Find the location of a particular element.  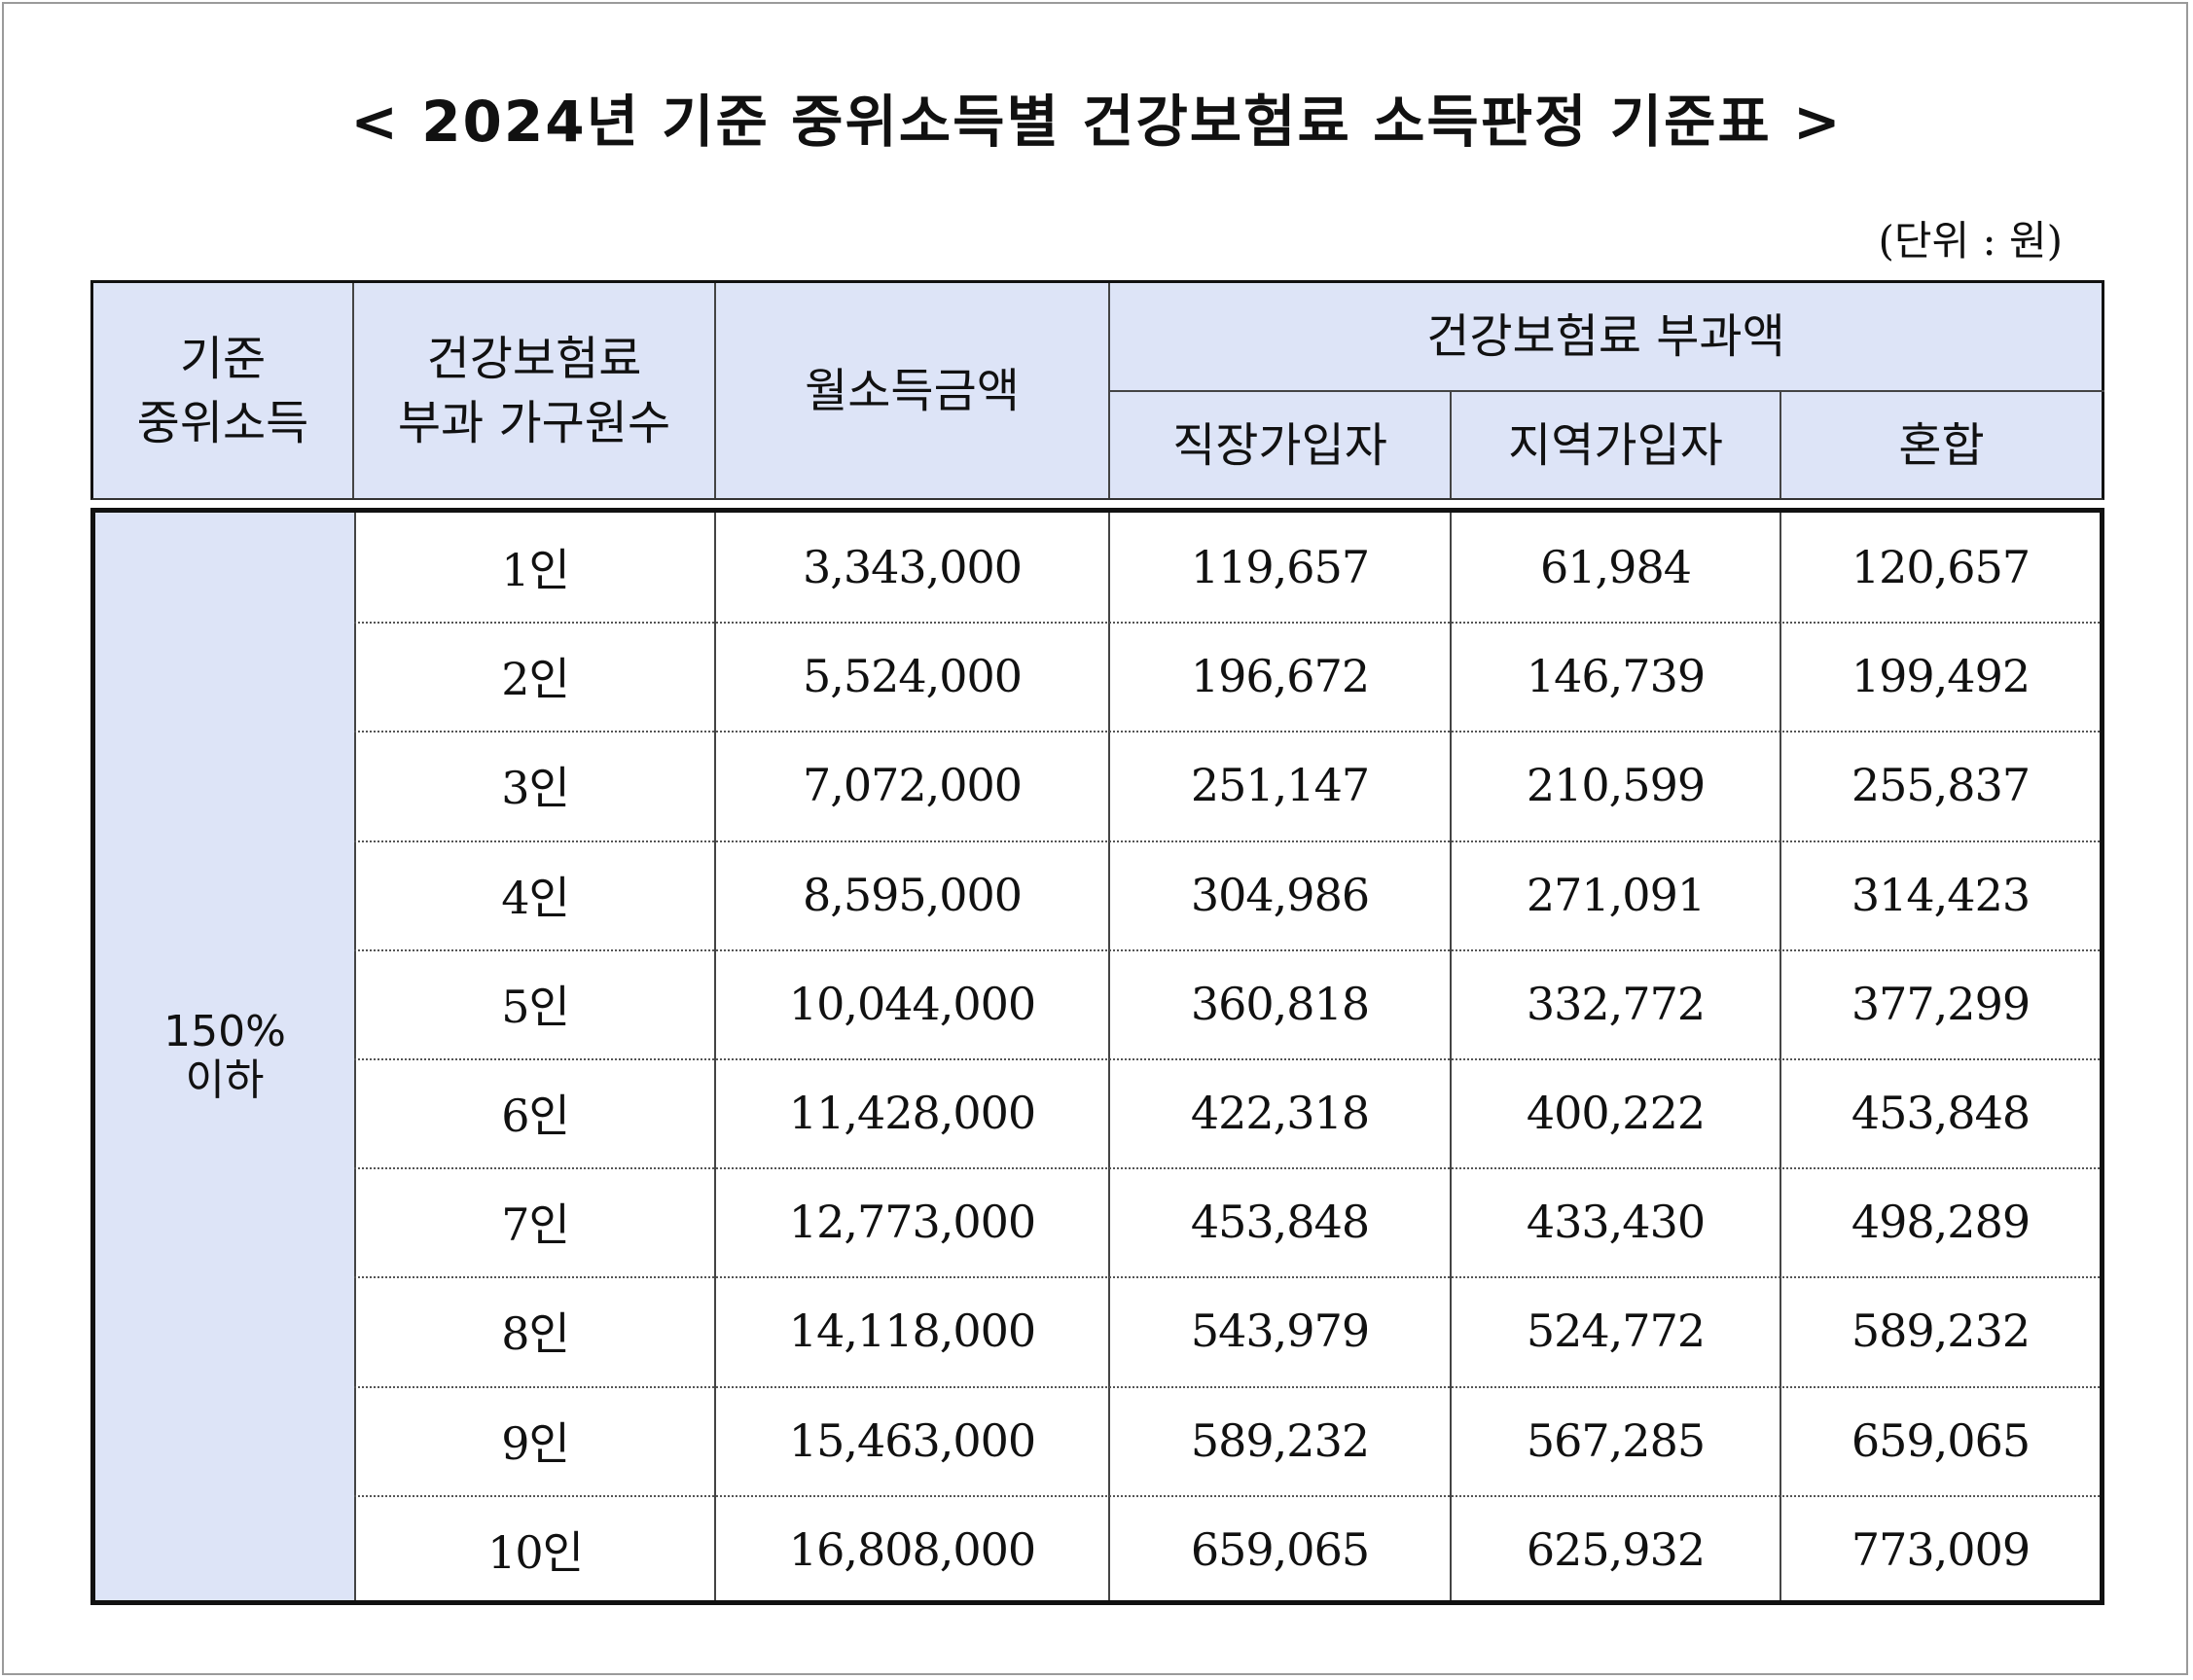

cell-mixed: 120,657 is located at coordinates (1941, 567).